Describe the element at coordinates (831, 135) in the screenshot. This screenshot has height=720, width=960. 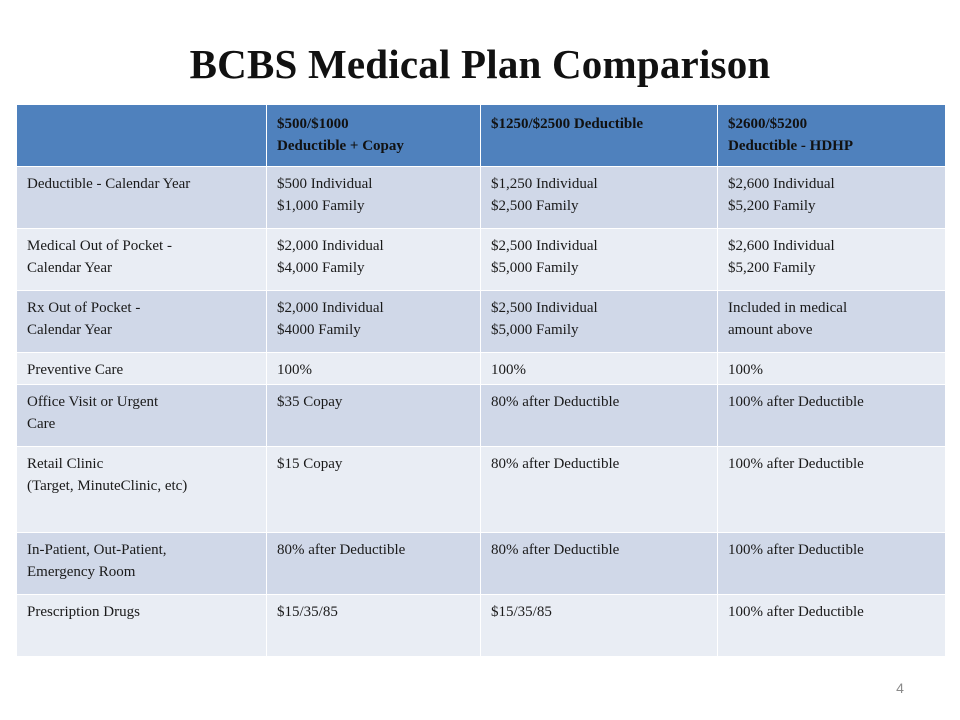
I see `header-cell-plan-2600: $2600/$5200 Deductible - HDHP` at that location.